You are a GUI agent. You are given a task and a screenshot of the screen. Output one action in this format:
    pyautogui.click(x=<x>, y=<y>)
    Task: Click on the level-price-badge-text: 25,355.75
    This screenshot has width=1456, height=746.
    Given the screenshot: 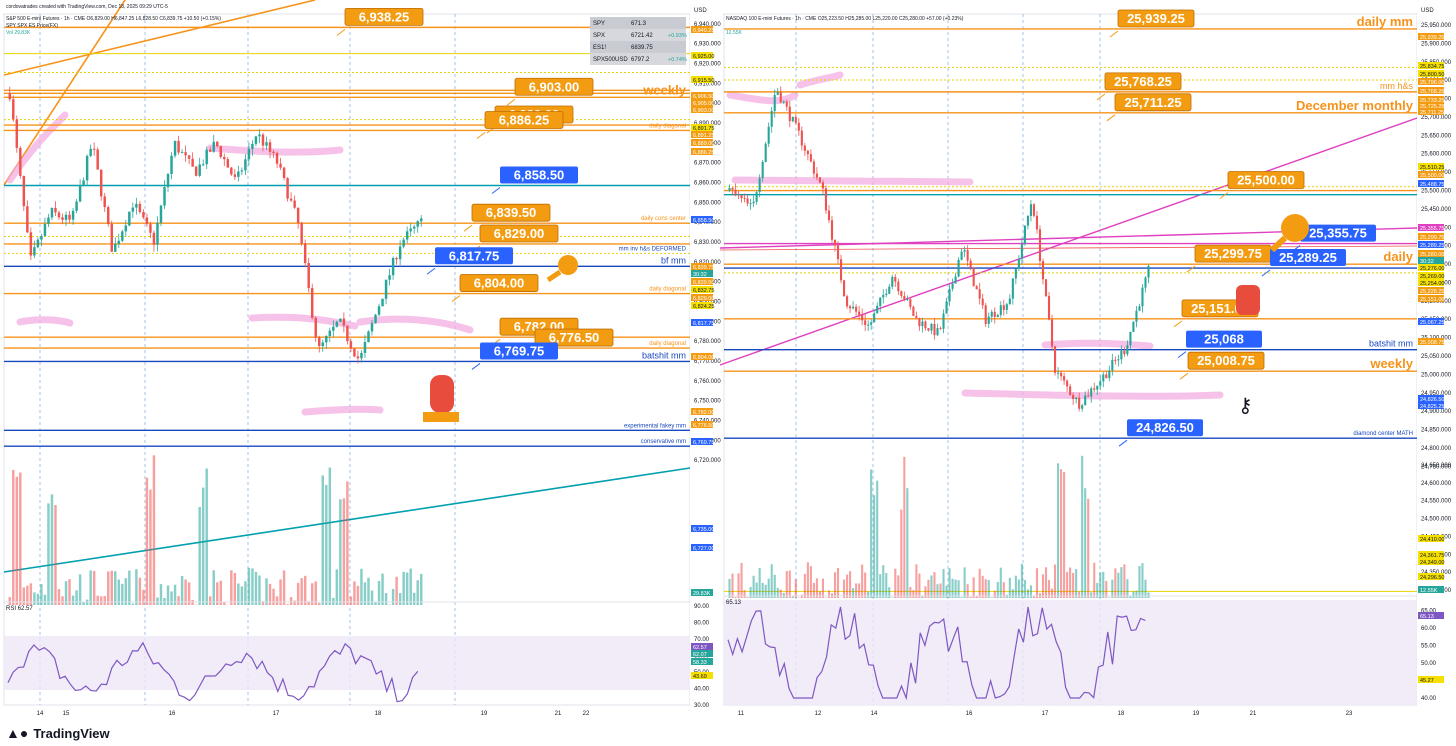 What is the action you would take?
    pyautogui.click(x=1338, y=233)
    